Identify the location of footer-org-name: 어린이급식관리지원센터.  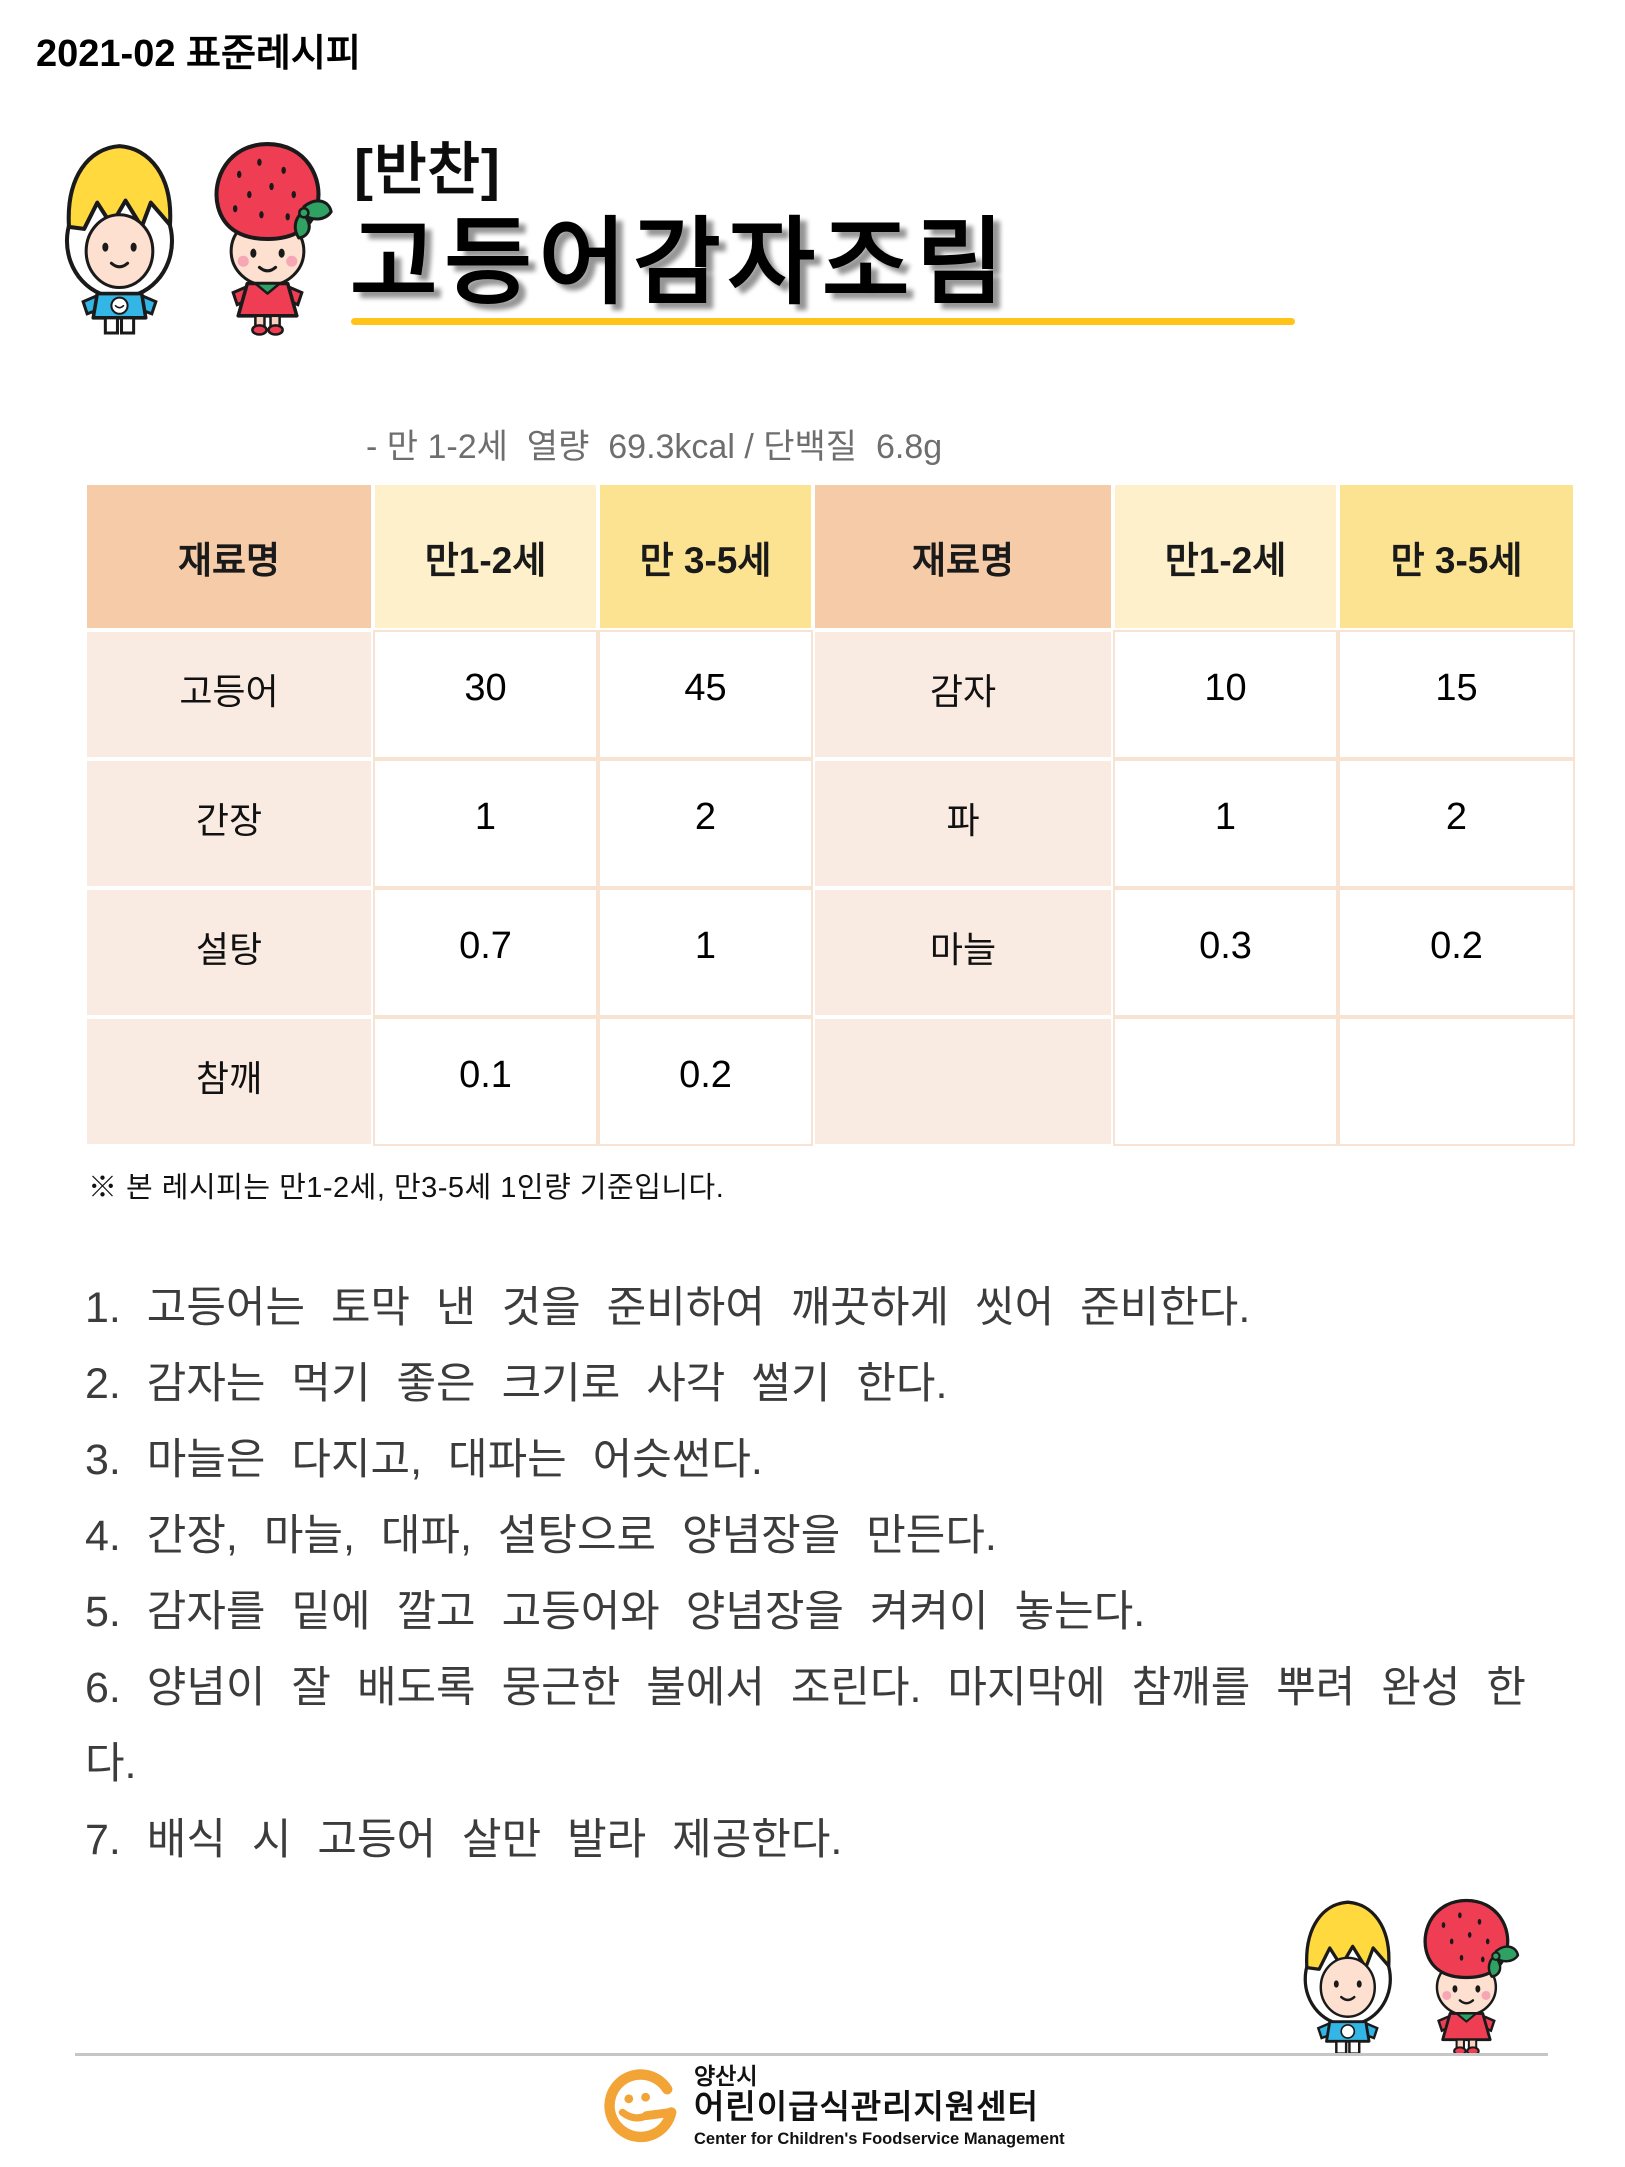
(866, 2106).